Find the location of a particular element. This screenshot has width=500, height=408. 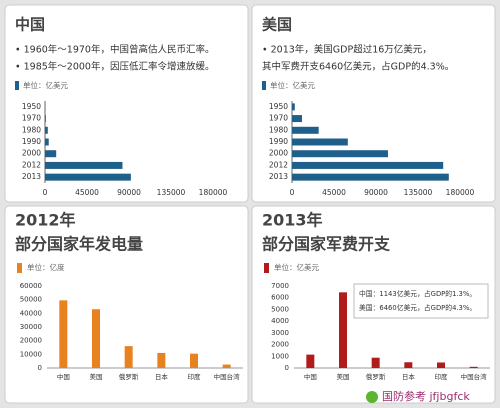

y-tick-label: 30000 is located at coordinates (31, 327).